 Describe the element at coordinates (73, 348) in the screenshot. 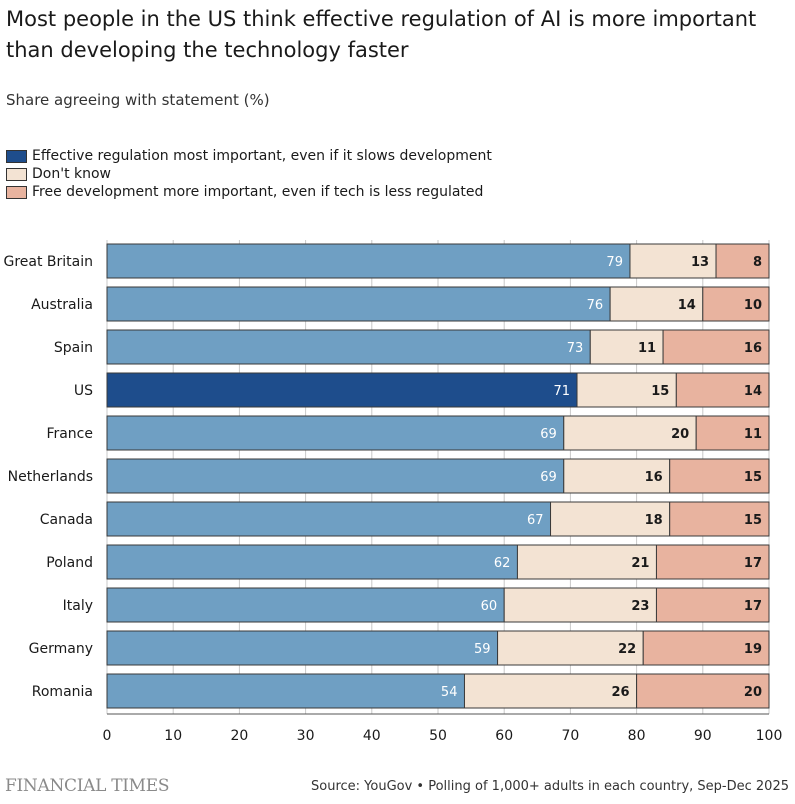

I see `category-label: Spain` at that location.